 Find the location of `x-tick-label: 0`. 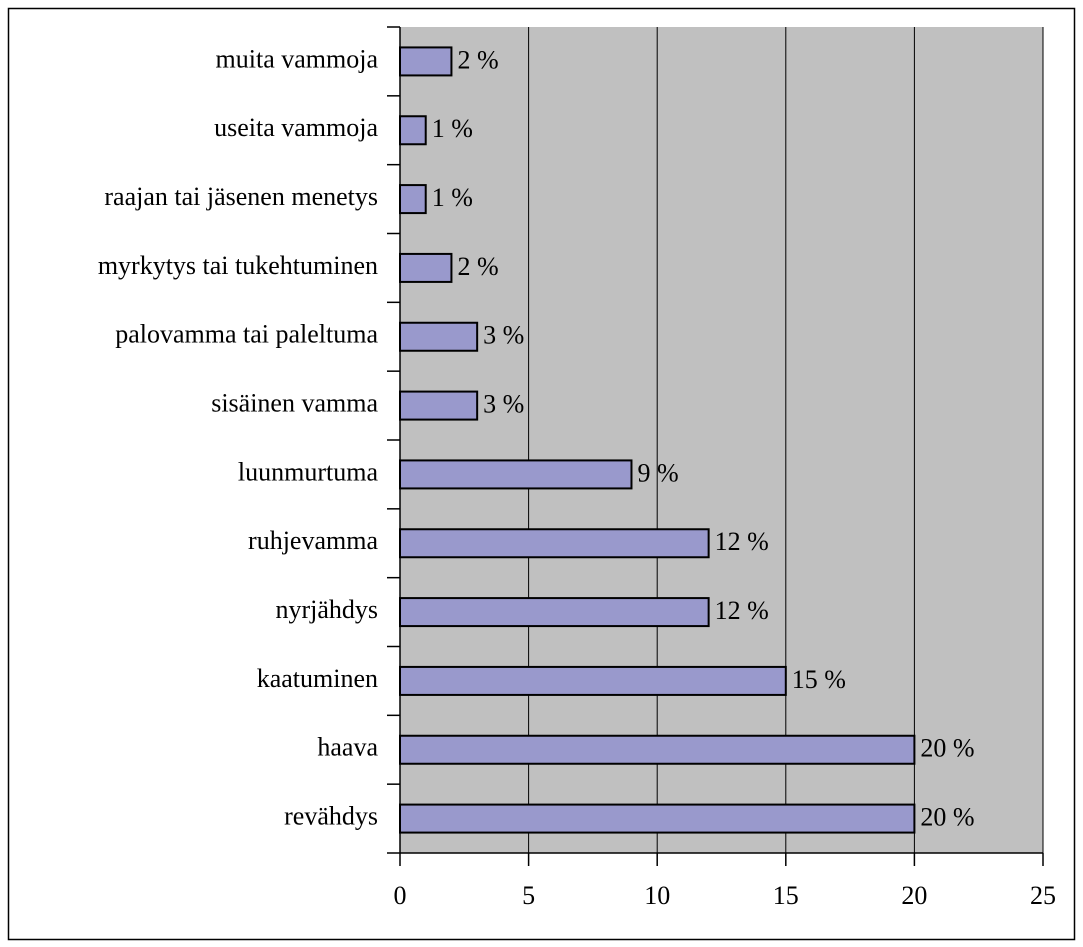

x-tick-label: 0 is located at coordinates (400, 895).